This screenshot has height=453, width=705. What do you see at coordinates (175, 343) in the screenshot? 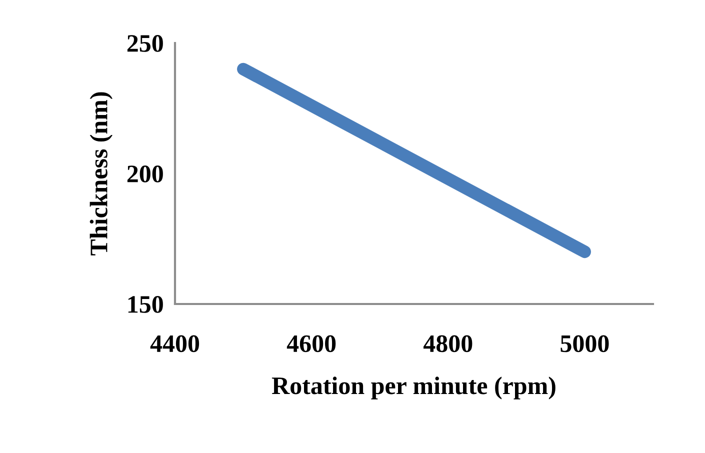
I see `x-tick-label: 4400` at bounding box center [175, 343].